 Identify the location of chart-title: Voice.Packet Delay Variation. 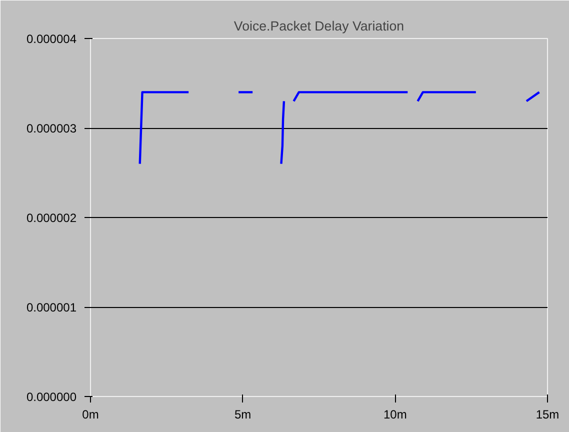
(319, 26).